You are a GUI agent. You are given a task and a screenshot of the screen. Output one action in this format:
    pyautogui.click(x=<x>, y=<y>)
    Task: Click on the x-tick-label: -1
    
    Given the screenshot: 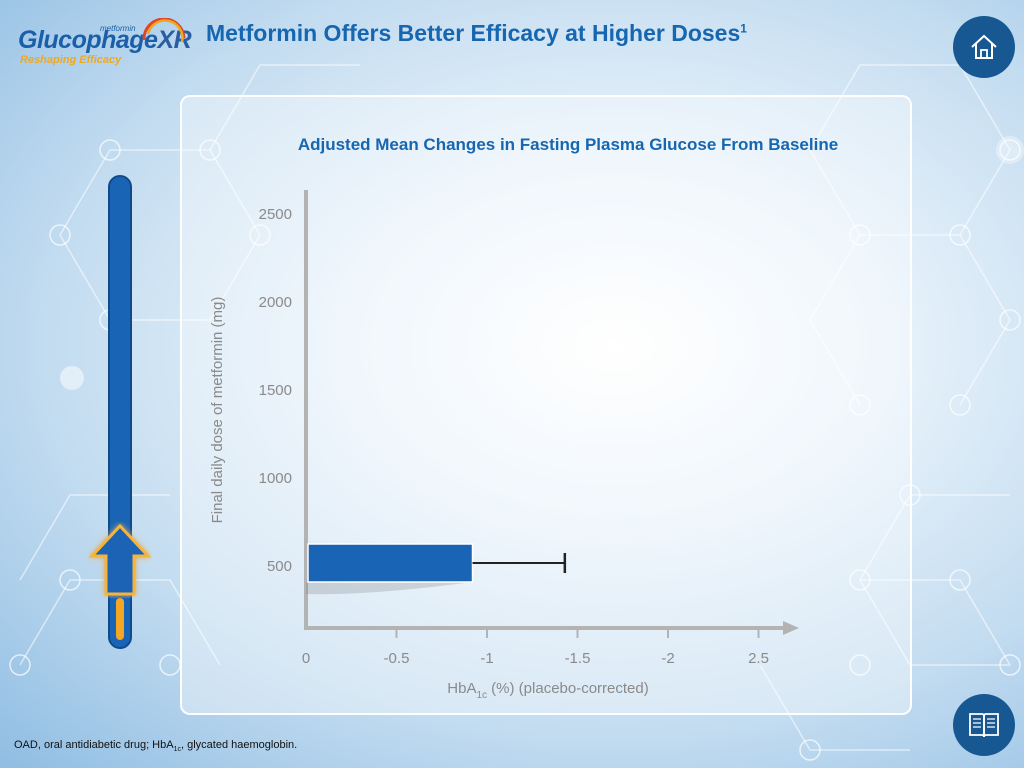 What is the action you would take?
    pyautogui.click(x=486, y=658)
    